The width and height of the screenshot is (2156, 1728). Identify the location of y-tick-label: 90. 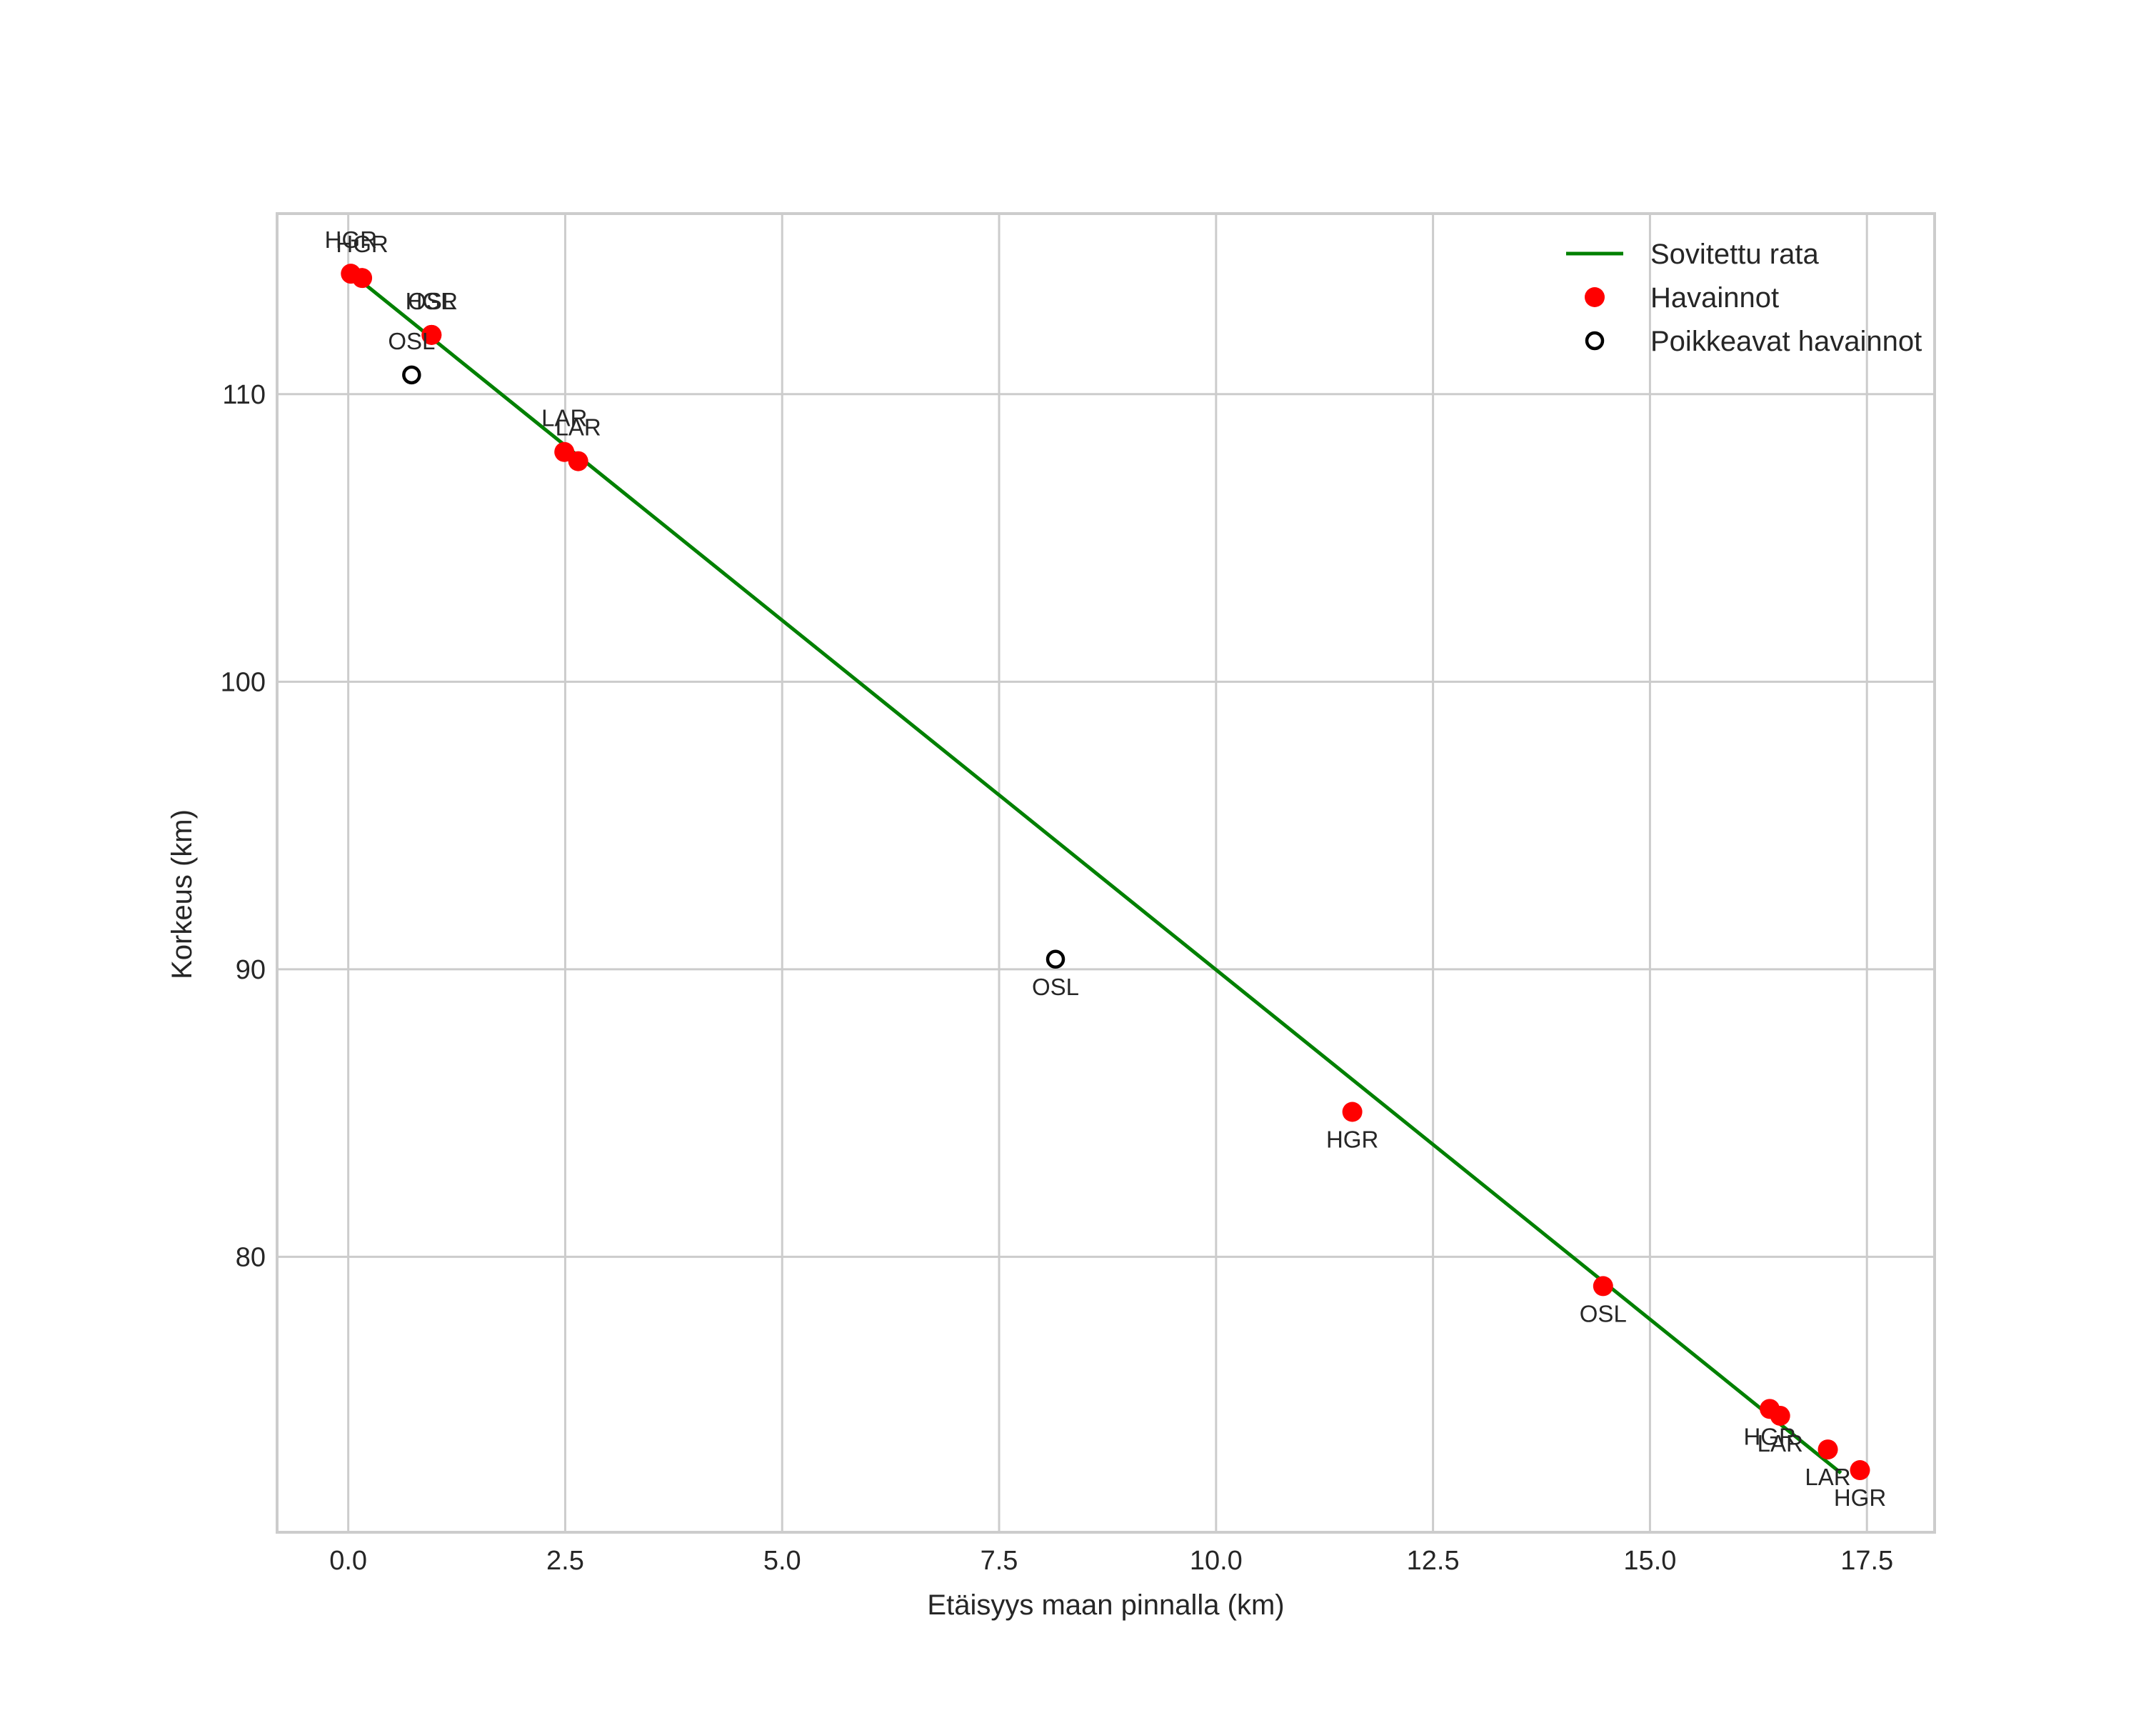
(251, 970).